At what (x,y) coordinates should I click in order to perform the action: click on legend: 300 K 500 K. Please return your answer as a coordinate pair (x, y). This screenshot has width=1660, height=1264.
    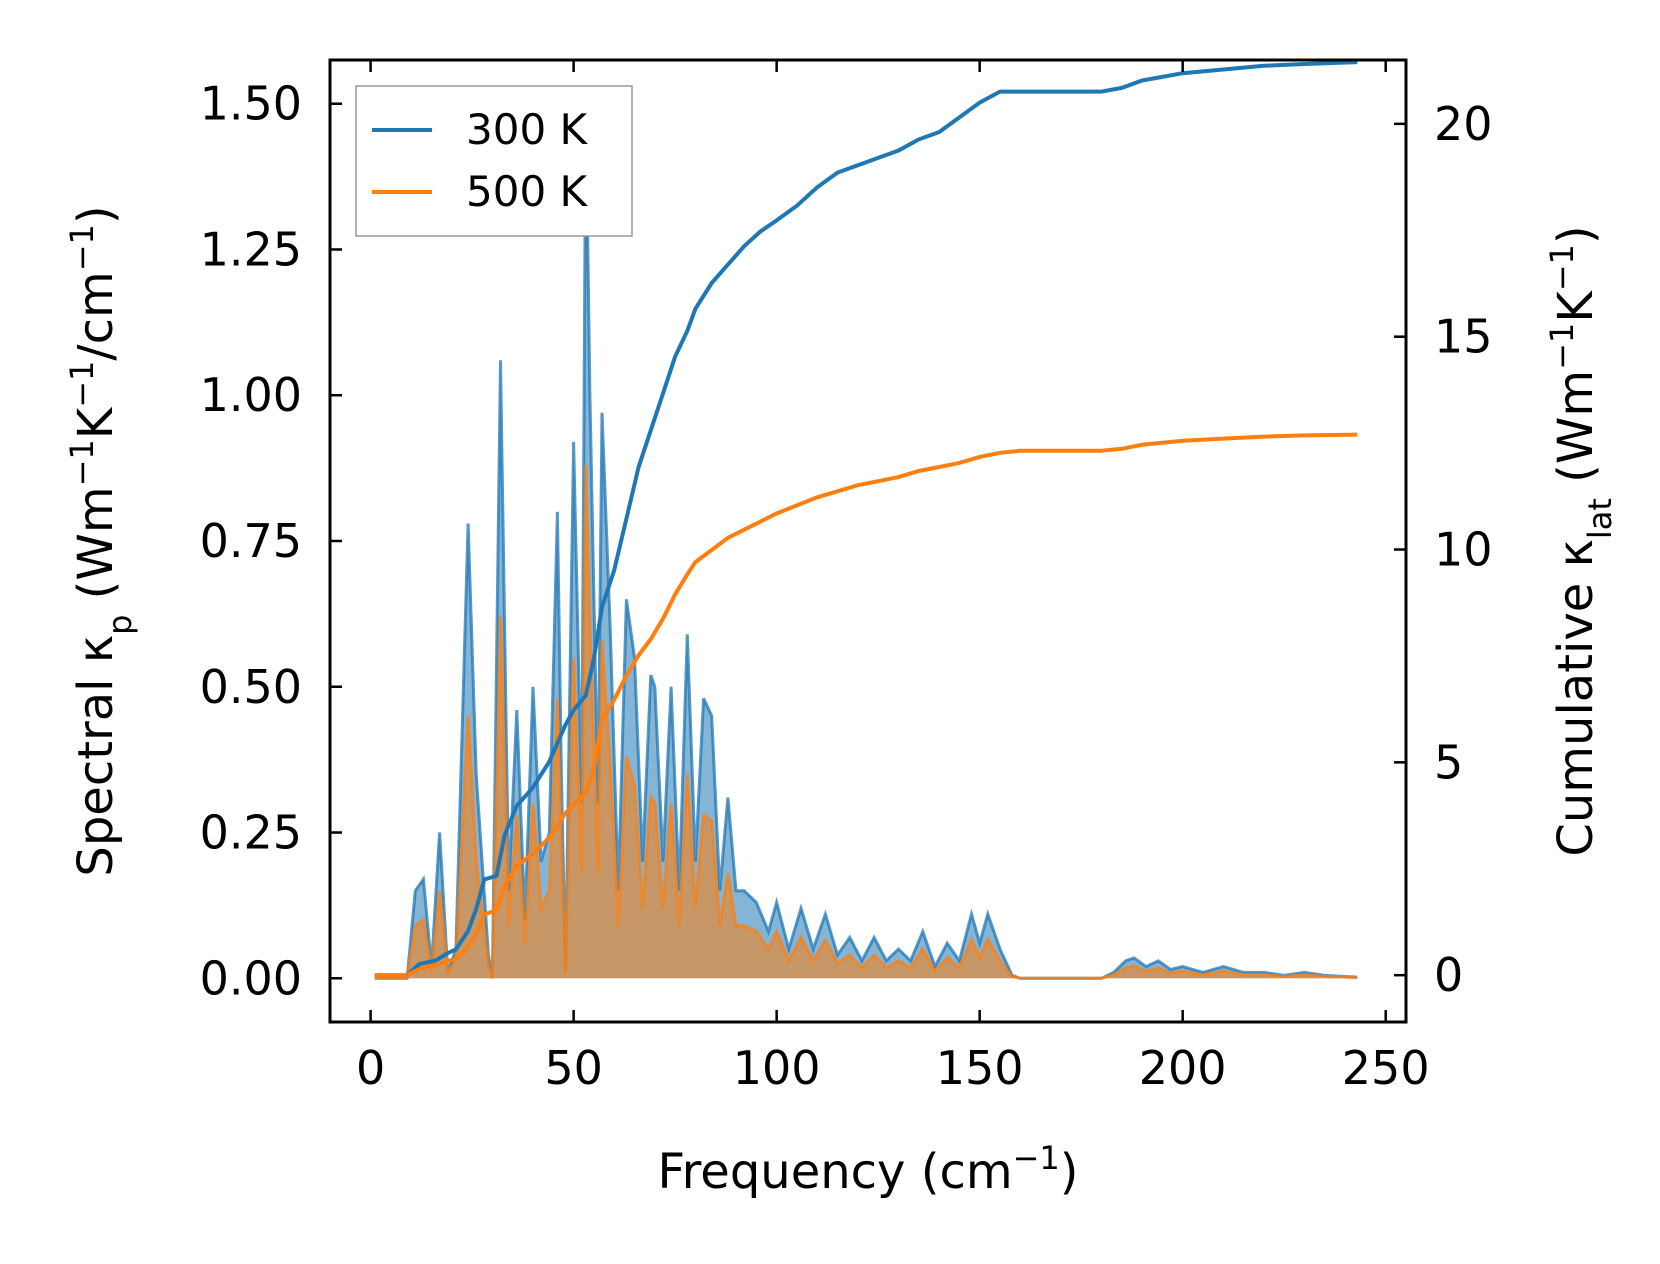
    Looking at the image, I should click on (494, 161).